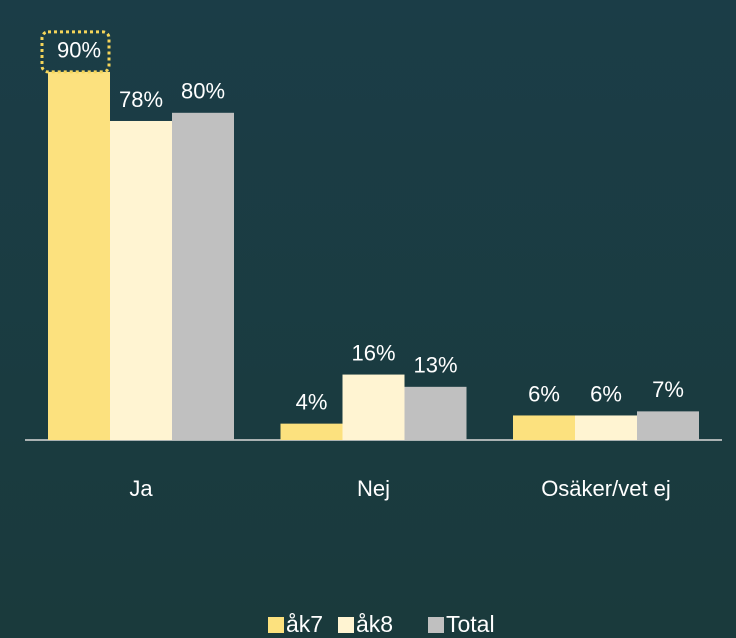 Image resolution: width=736 pixels, height=638 pixels. I want to click on legend-label: åk8, so click(374, 624).